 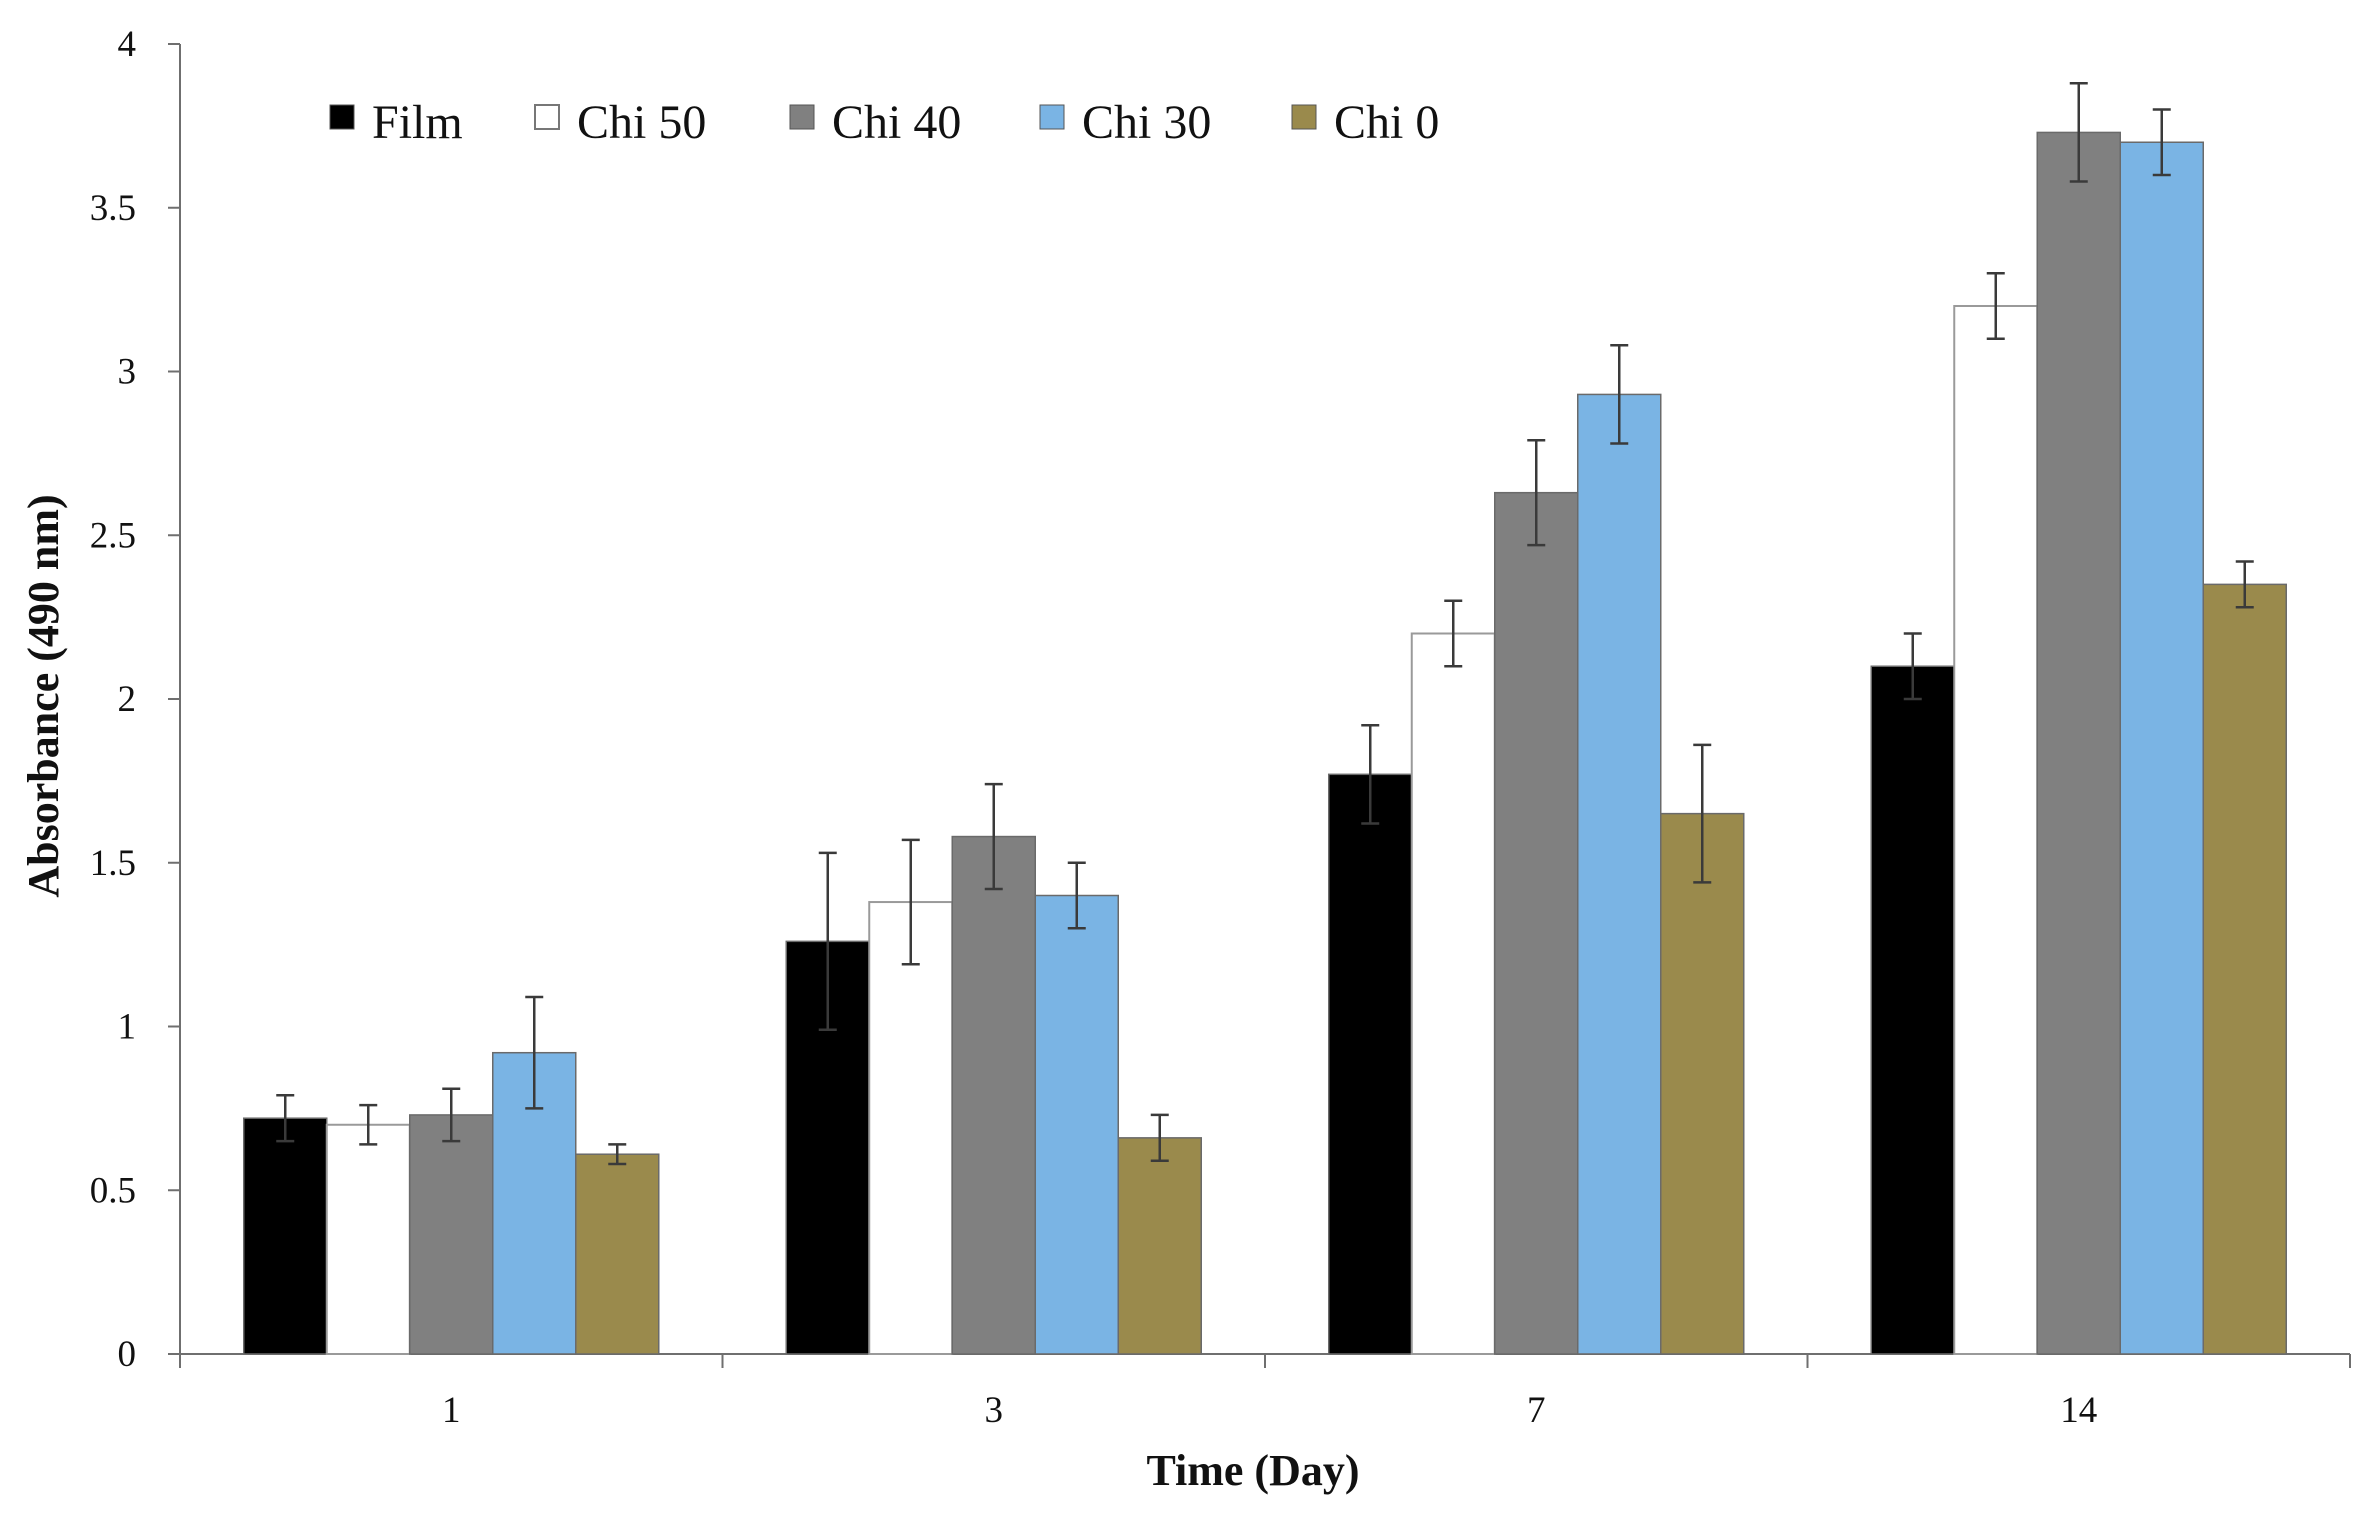 What do you see at coordinates (1386, 122) in the screenshot?
I see `legend-label: Chi 0` at bounding box center [1386, 122].